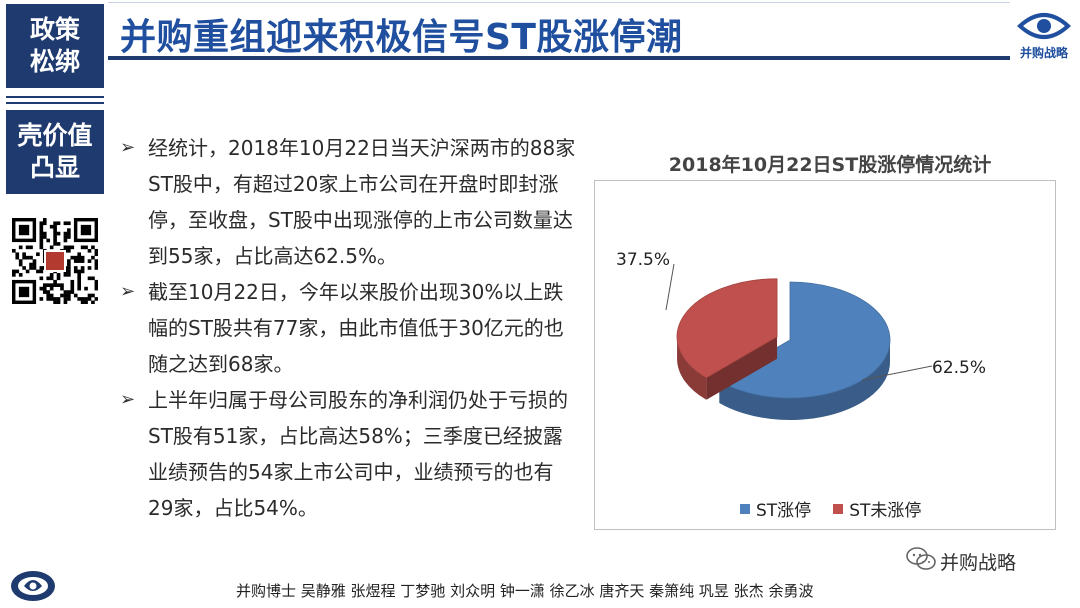  What do you see at coordinates (742, 368) in the screenshot?
I see `pie-slice-face` at bounding box center [742, 368].